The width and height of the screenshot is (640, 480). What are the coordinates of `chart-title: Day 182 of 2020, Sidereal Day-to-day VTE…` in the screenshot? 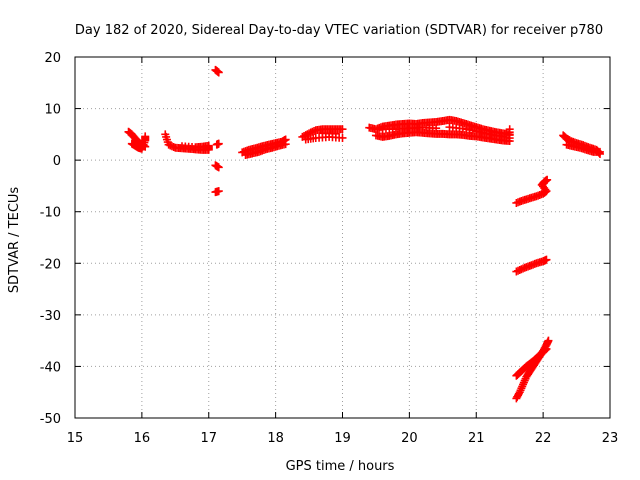 It's located at (339, 30).